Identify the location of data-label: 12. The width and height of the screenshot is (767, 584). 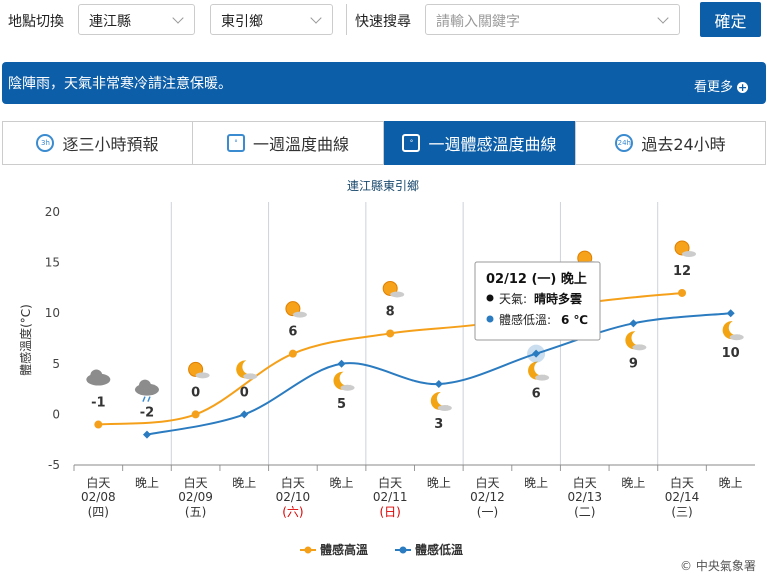
(682, 271).